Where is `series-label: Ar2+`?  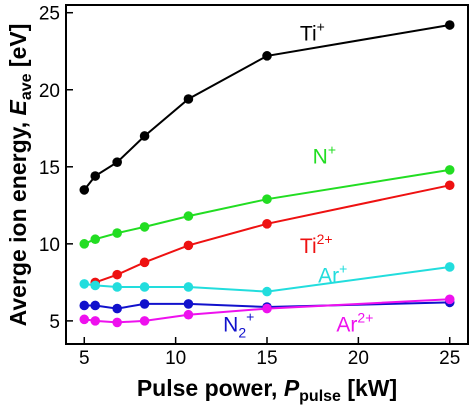
series-label: Ar2+ is located at coordinates (354, 323).